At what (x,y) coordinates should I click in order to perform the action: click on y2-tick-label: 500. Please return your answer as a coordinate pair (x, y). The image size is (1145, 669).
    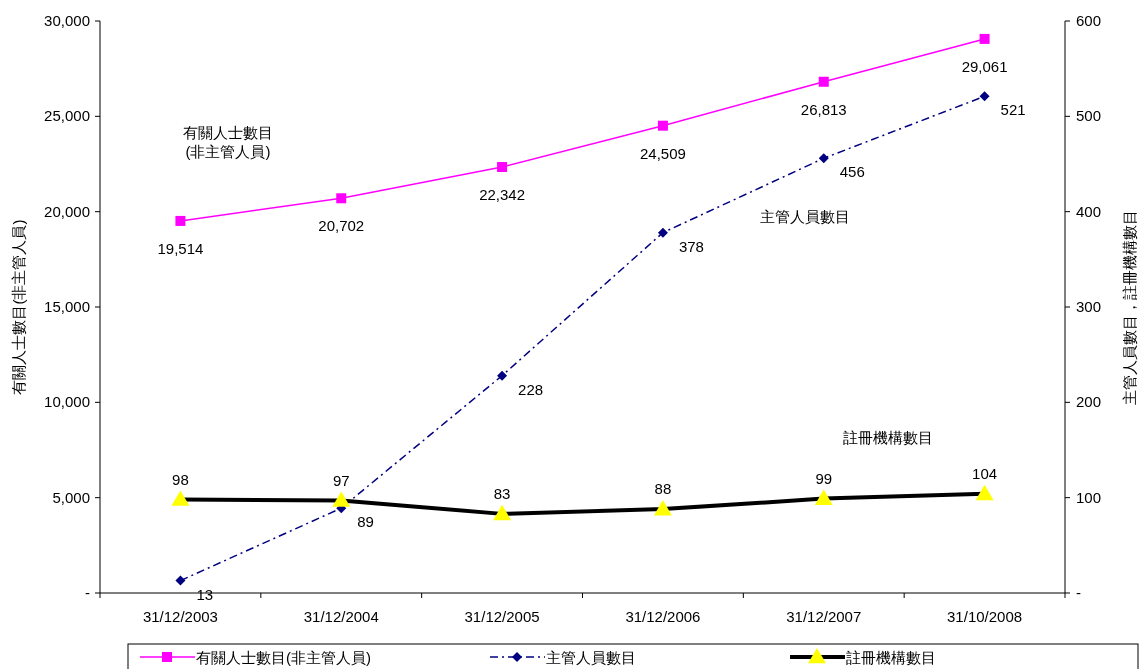
    Looking at the image, I should click on (1089, 116).